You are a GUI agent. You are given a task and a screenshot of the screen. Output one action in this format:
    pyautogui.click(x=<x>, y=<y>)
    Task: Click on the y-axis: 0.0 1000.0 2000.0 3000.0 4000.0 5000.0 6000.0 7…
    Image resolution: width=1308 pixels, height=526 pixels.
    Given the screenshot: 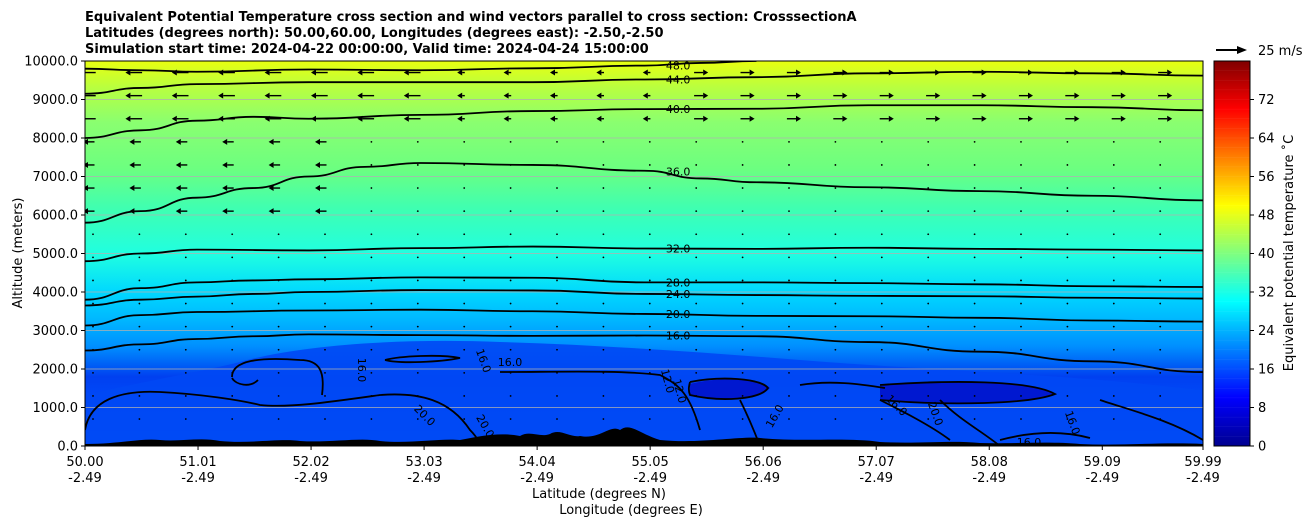 What is the action you would take?
    pyautogui.click(x=54, y=255)
    